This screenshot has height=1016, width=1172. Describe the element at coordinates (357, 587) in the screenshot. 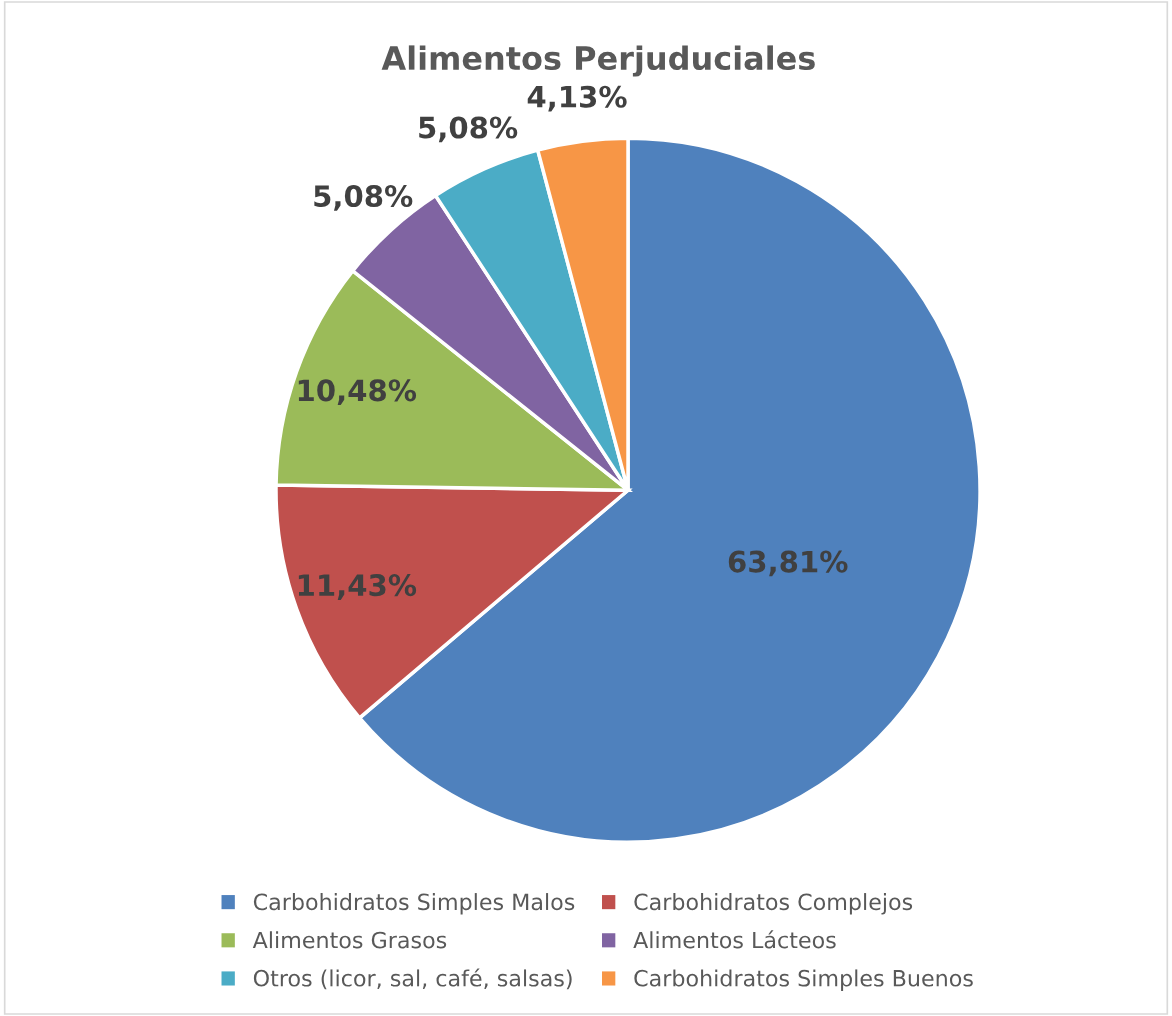

I see `data-label: 11,43%` at that location.